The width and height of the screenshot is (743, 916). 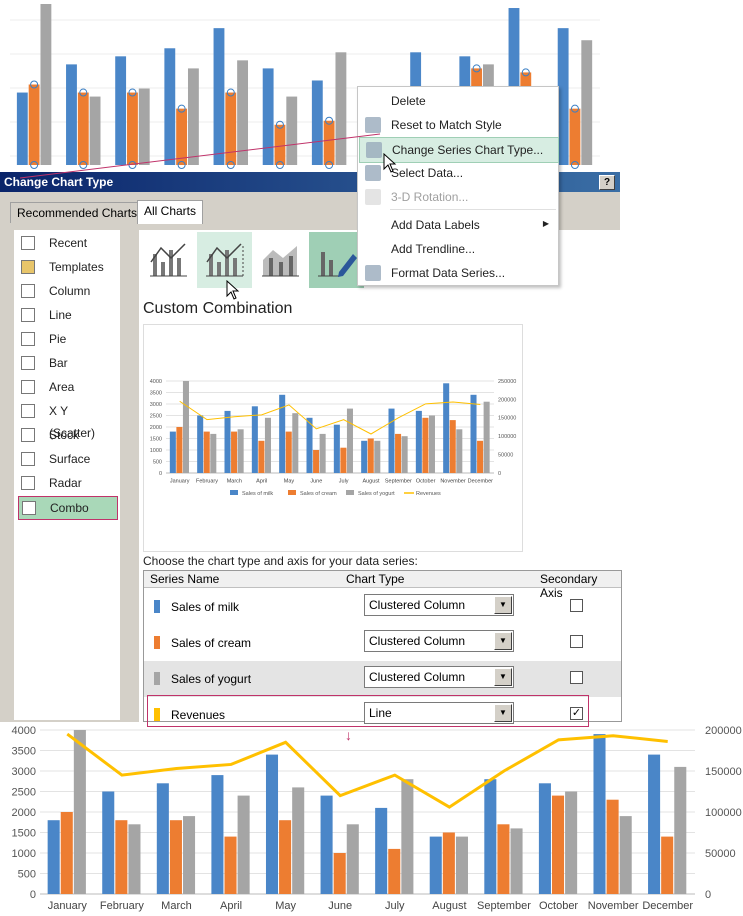 I want to click on nav-item-radar: Radar, so click(x=67, y=483).